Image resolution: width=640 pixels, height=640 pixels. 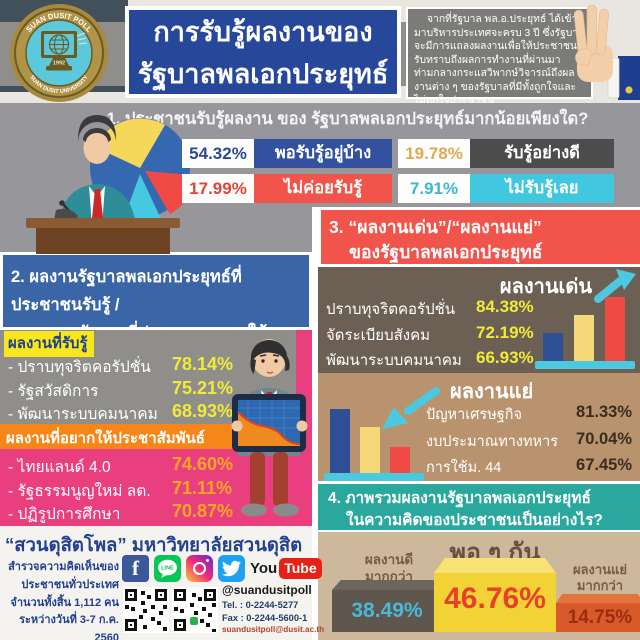 I want to click on q4-left-pct: 38.49%, so click(x=387, y=610).